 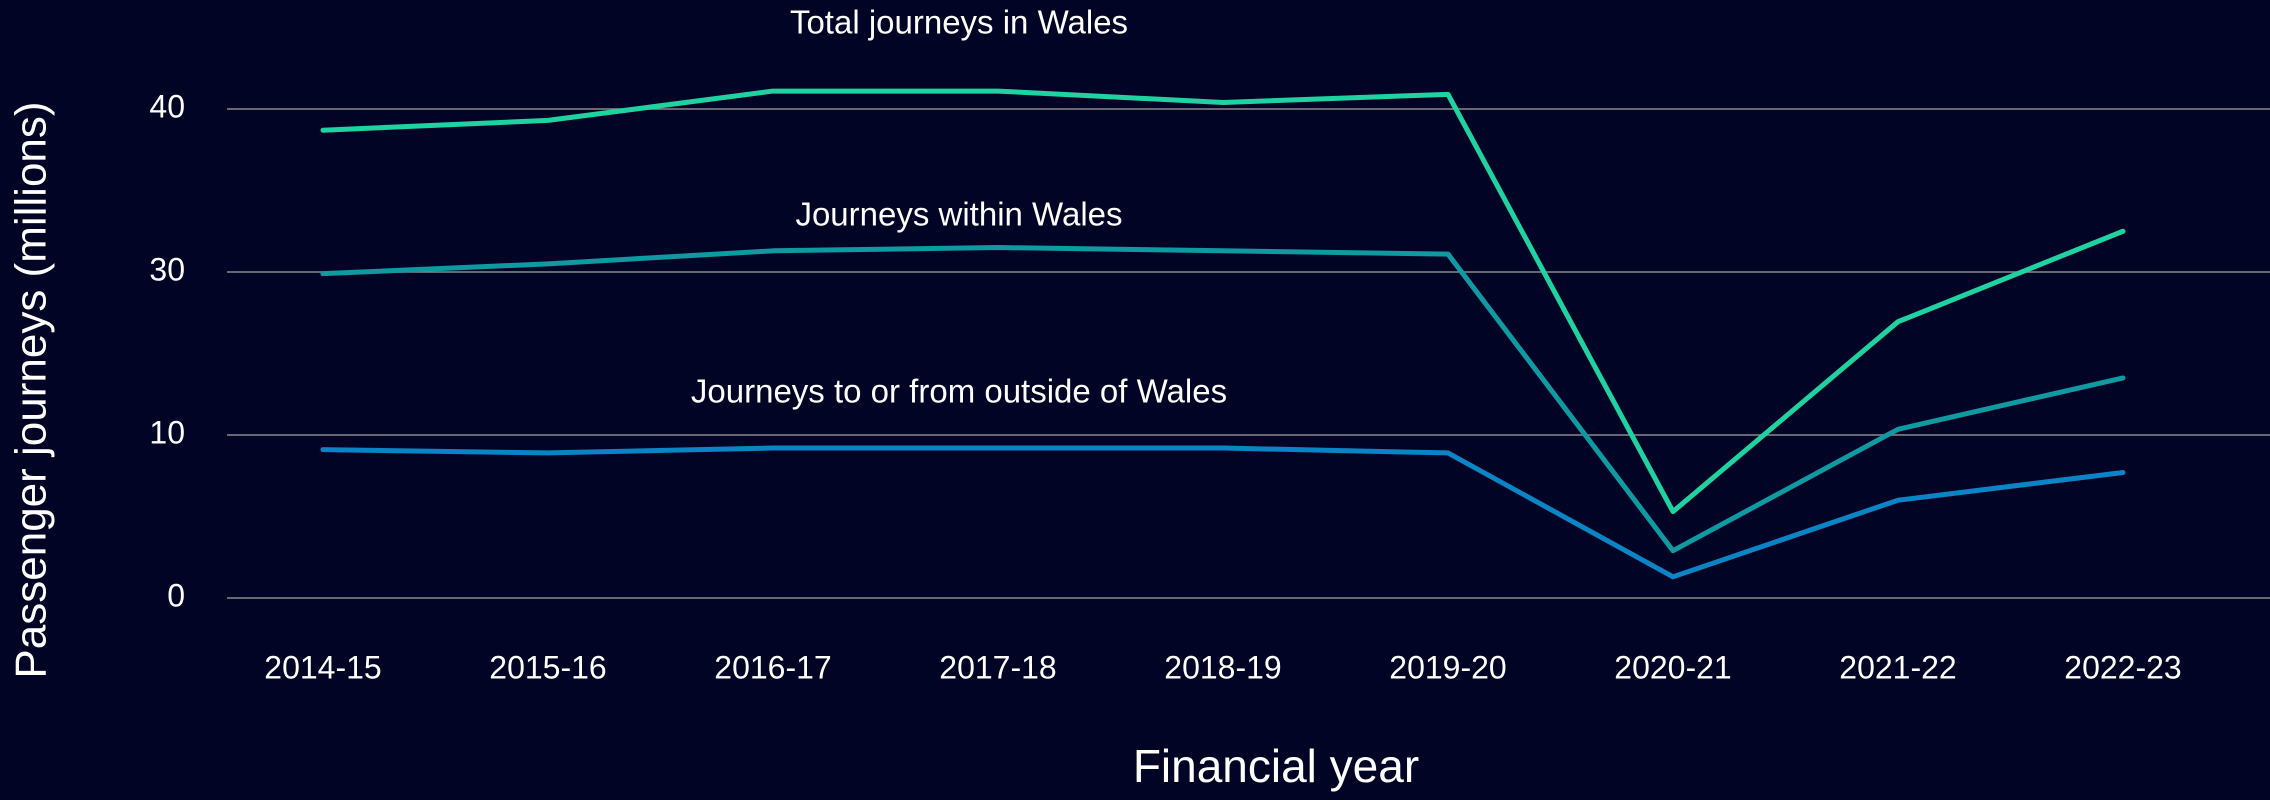 I want to click on x-tick-label: 2018-19, so click(x=1222, y=667).